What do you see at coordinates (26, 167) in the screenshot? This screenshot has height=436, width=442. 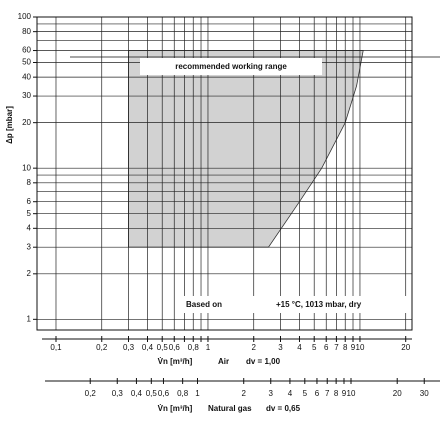 I see `y-tick-label: 10` at bounding box center [26, 167].